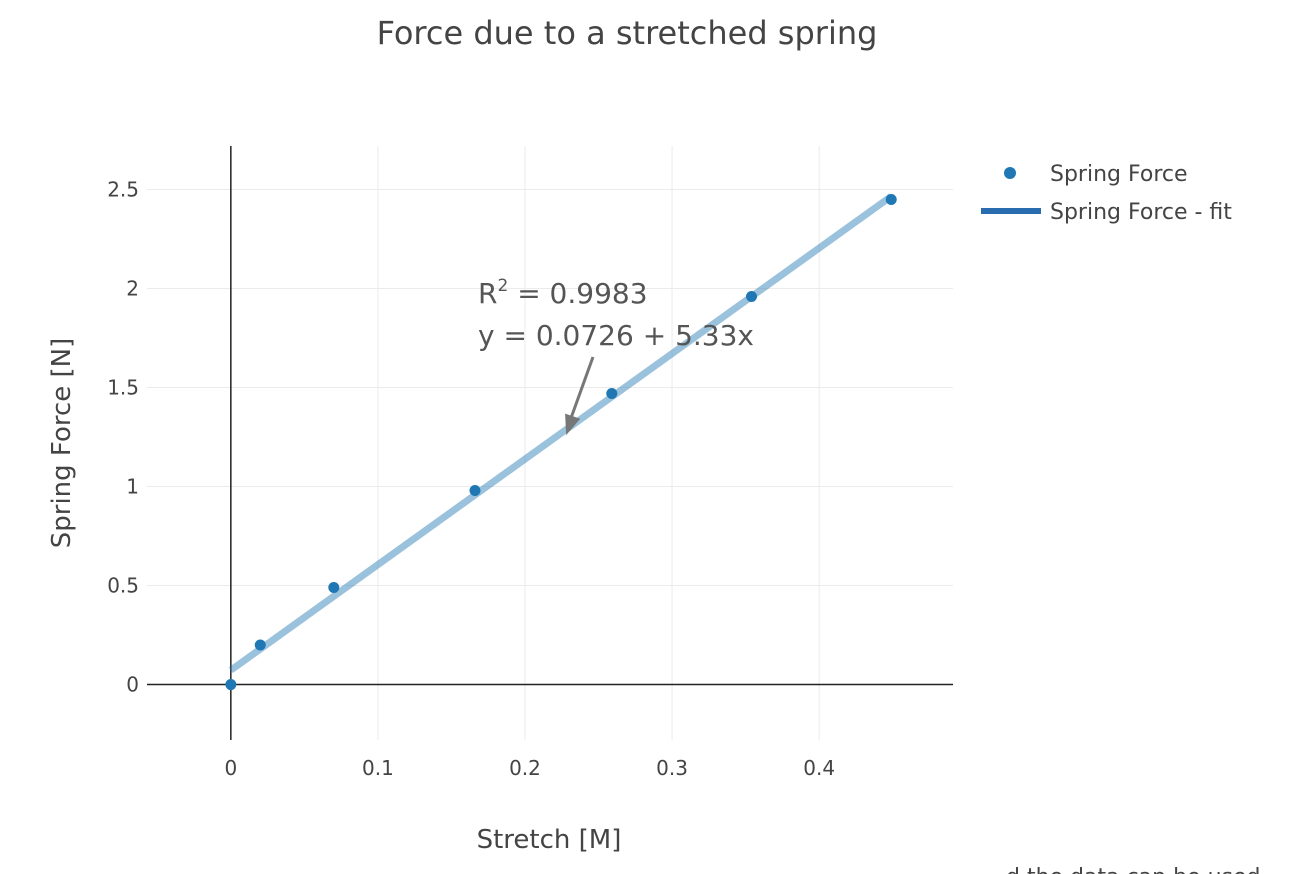 This screenshot has width=1294, height=874. What do you see at coordinates (1106, 193) in the screenshot?
I see `legend: Spring Force Spring Force - fit` at bounding box center [1106, 193].